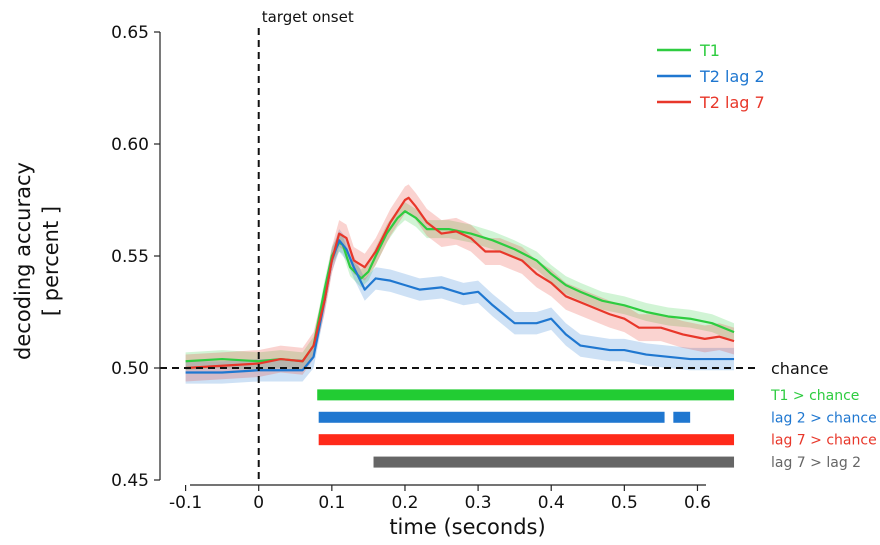 Image resolution: width=880 pixels, height=545 pixels. I want to click on legend-label-2: T2 lag 2, so click(732, 76).